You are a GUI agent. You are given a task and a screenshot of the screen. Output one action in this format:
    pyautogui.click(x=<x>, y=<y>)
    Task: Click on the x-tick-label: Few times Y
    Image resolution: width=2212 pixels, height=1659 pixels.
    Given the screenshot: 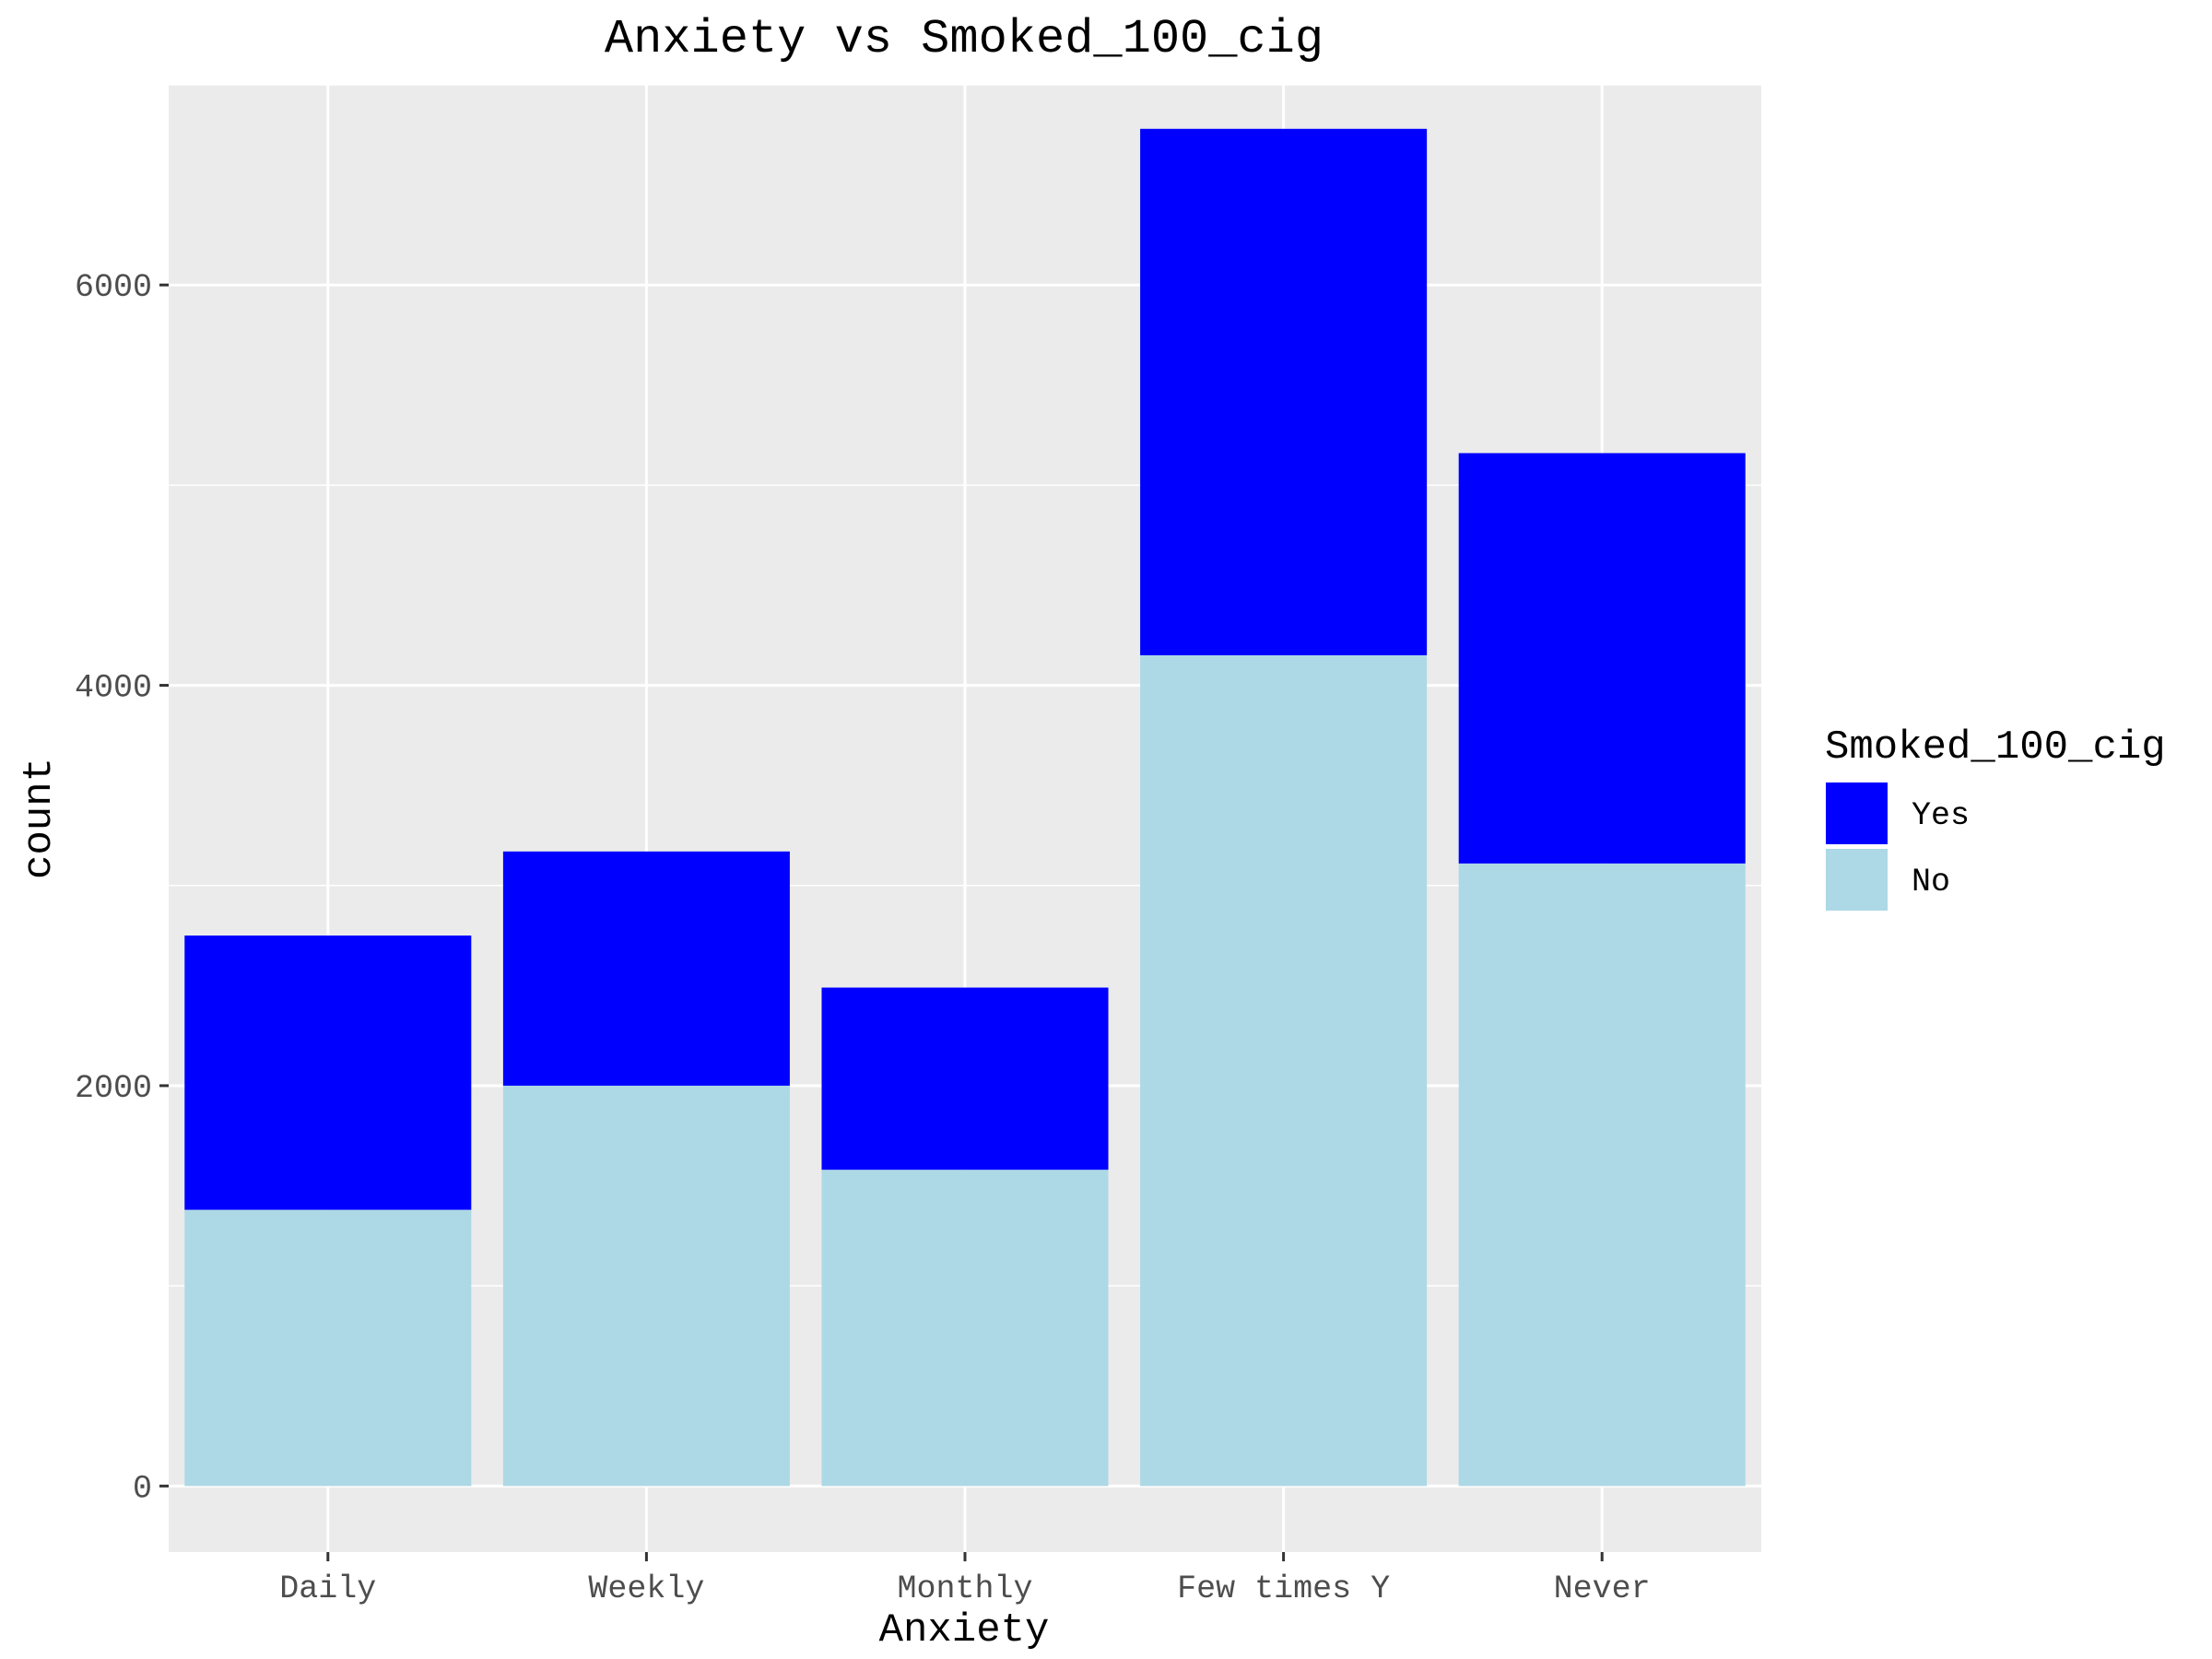 What is the action you would take?
    pyautogui.click(x=1283, y=1589)
    